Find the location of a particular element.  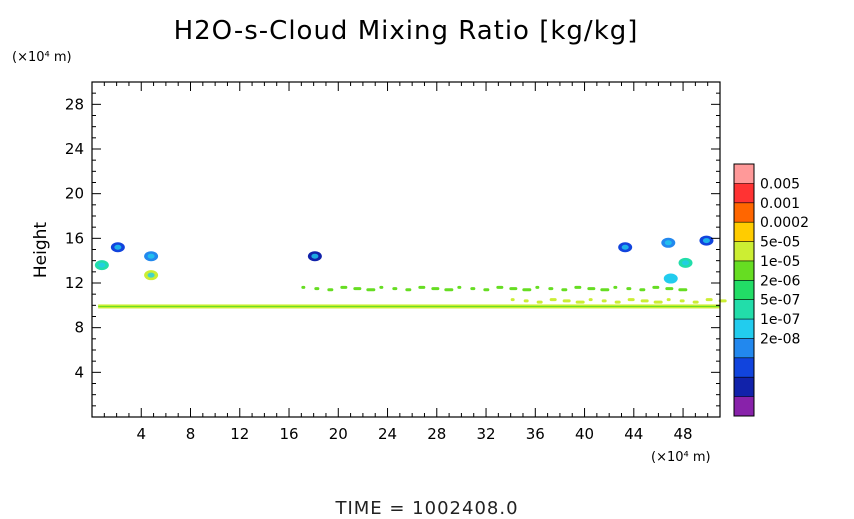

time-label: TIME = 1002408.0 is located at coordinates (426, 508).